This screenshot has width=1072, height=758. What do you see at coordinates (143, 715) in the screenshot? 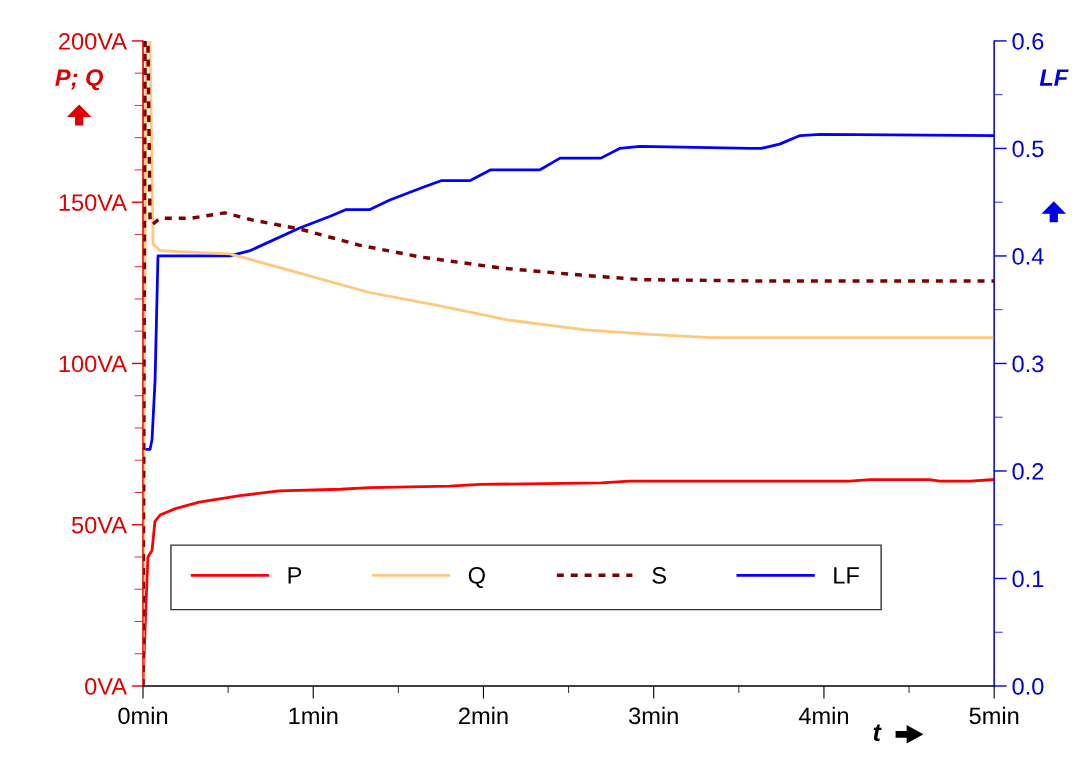
I see `x-tick-label: 0min` at bounding box center [143, 715].